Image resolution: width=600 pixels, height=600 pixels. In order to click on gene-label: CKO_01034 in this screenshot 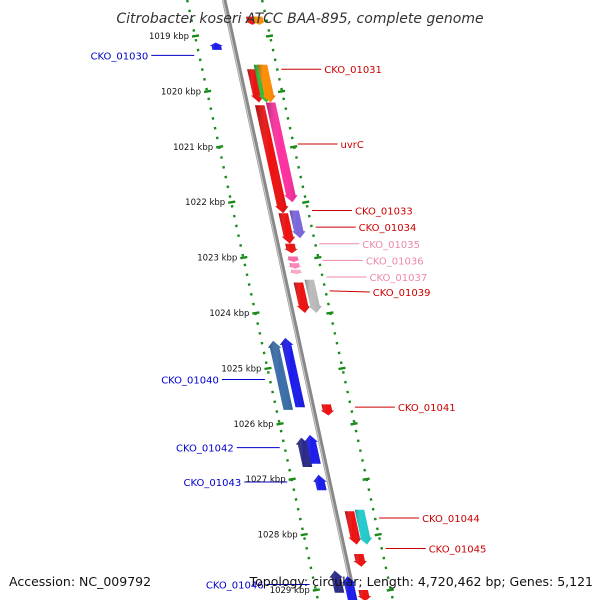, I will do `click(388, 228)`.